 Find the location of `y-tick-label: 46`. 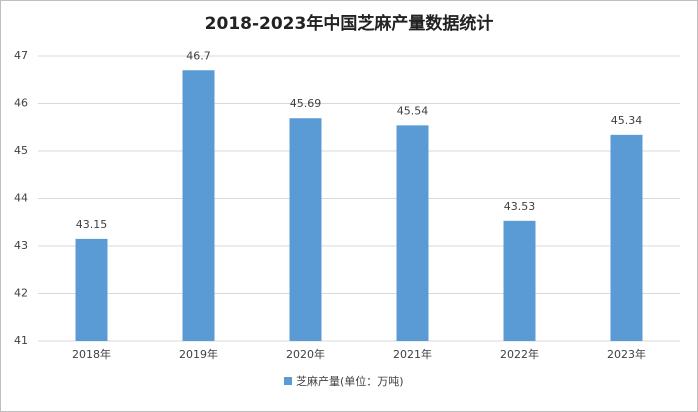

y-tick-label: 46 is located at coordinates (21, 103).